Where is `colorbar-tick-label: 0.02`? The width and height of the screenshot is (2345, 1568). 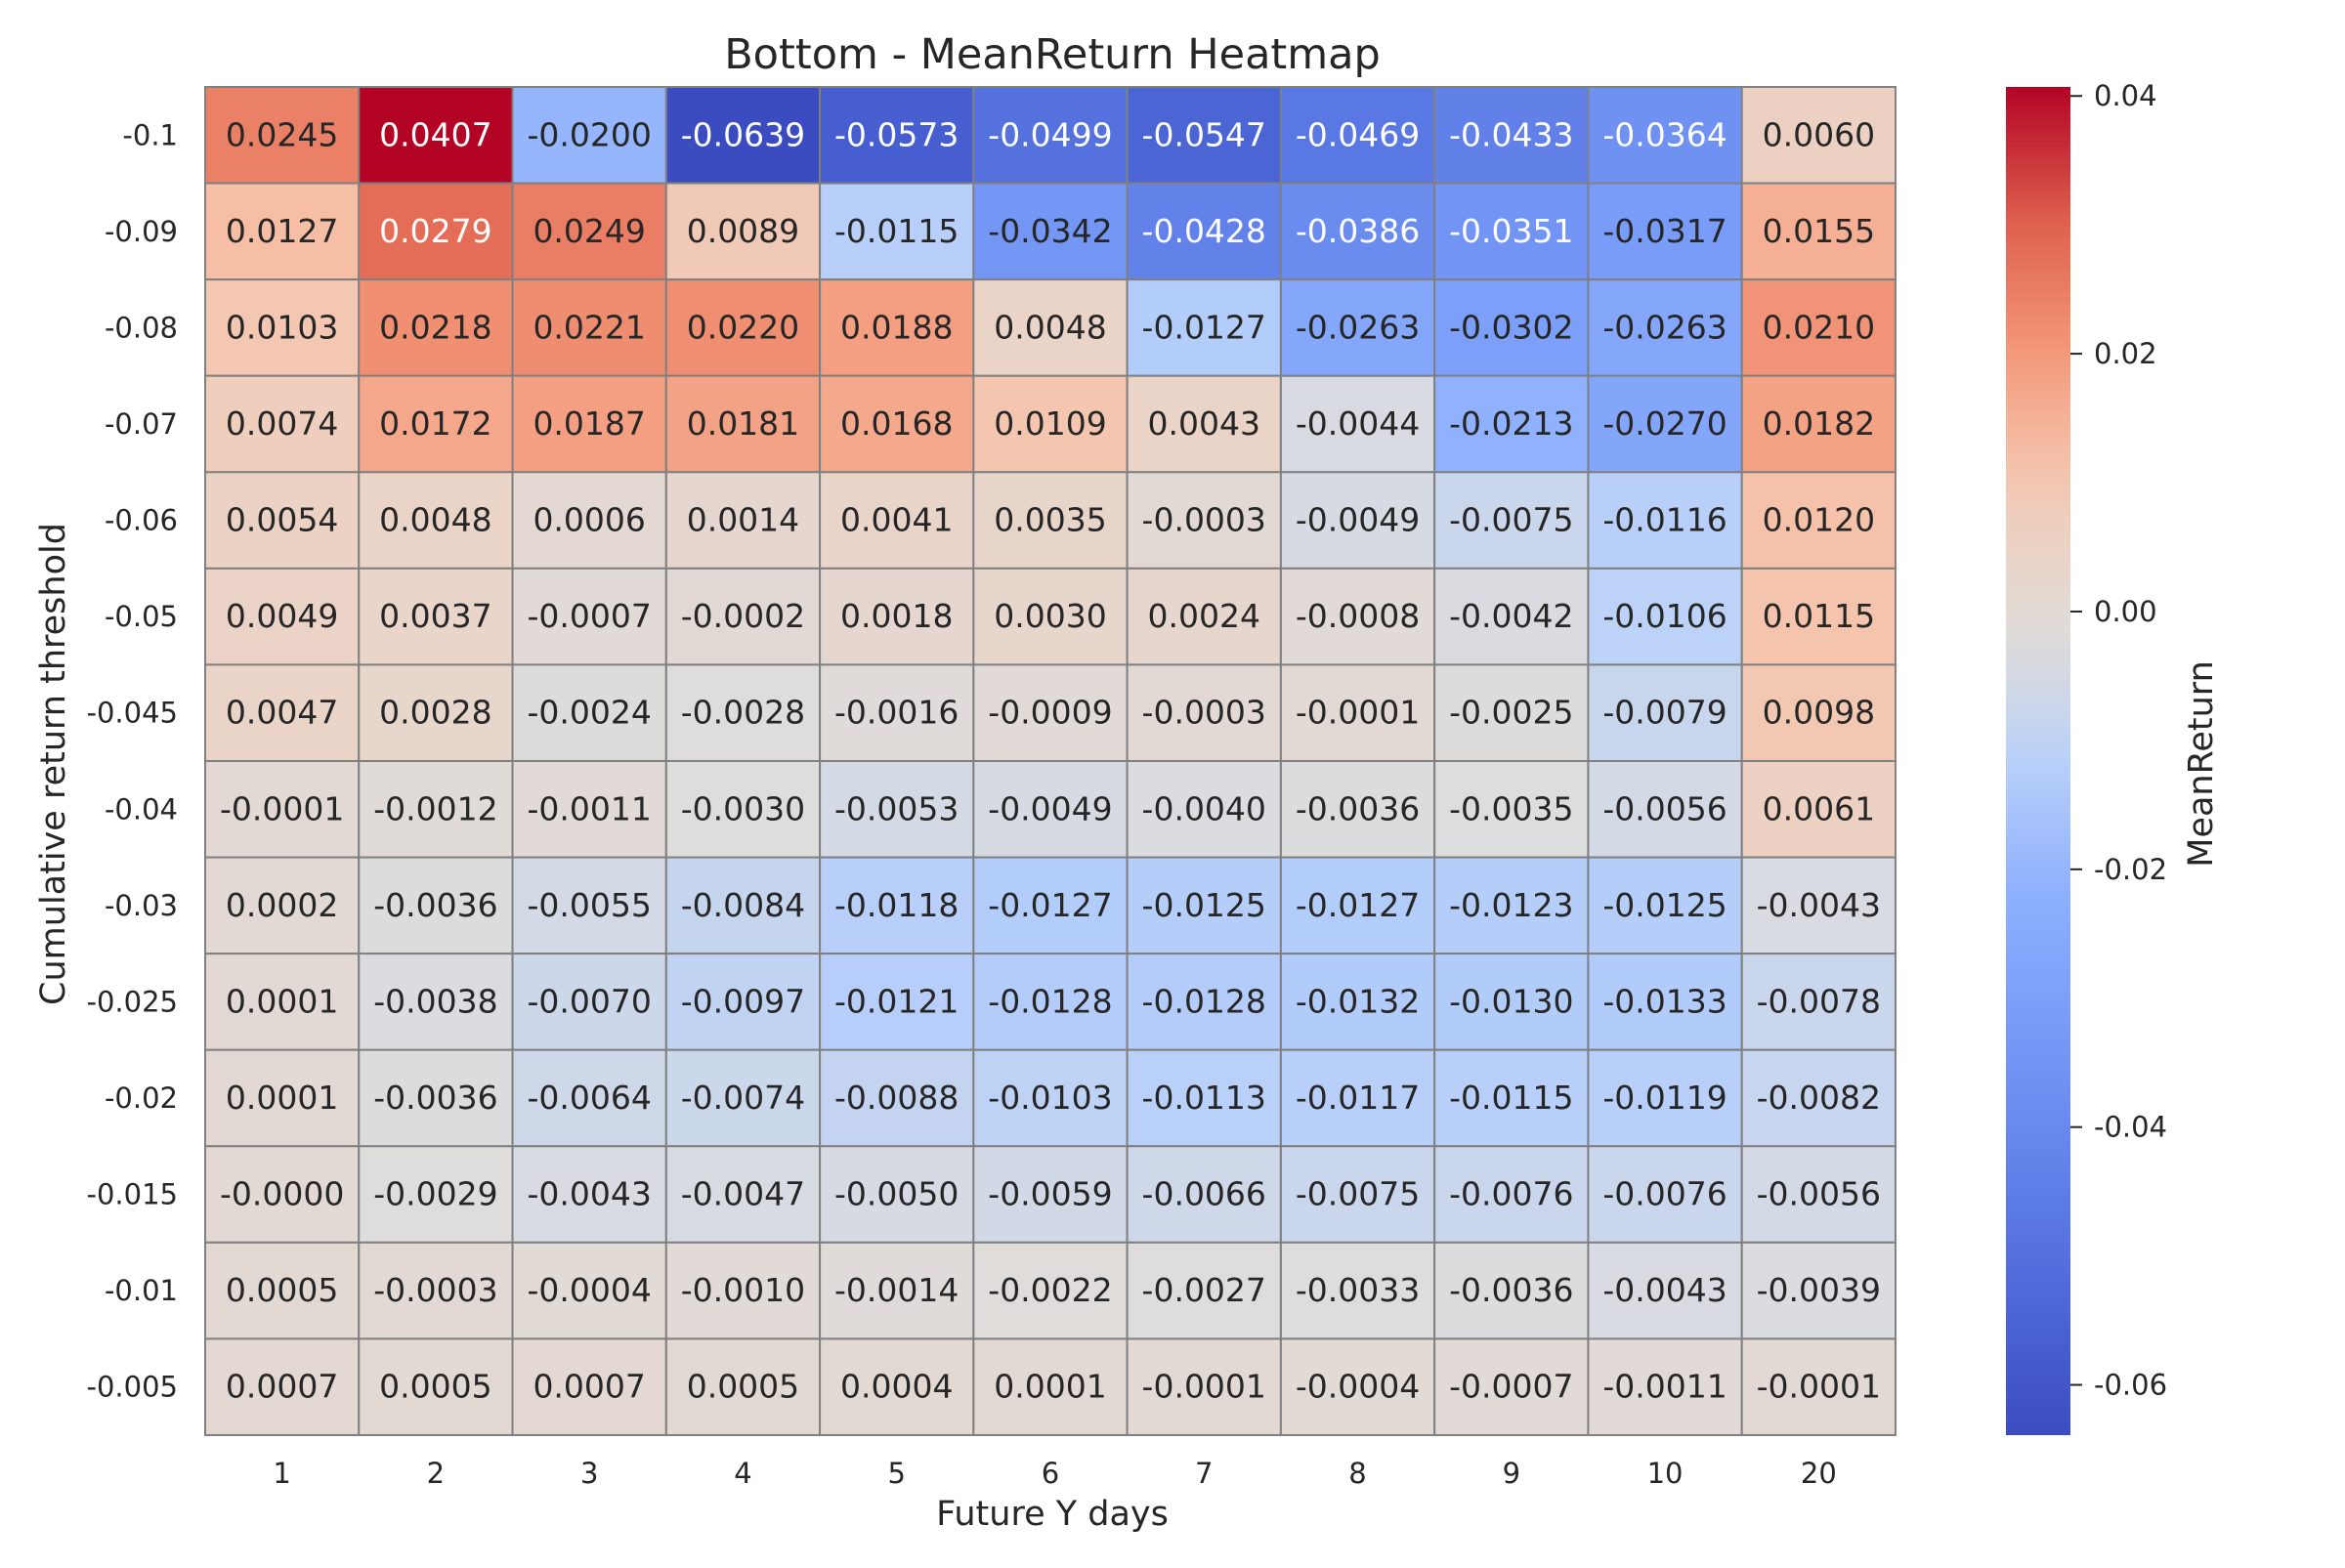
colorbar-tick-label: 0.02 is located at coordinates (2125, 353).